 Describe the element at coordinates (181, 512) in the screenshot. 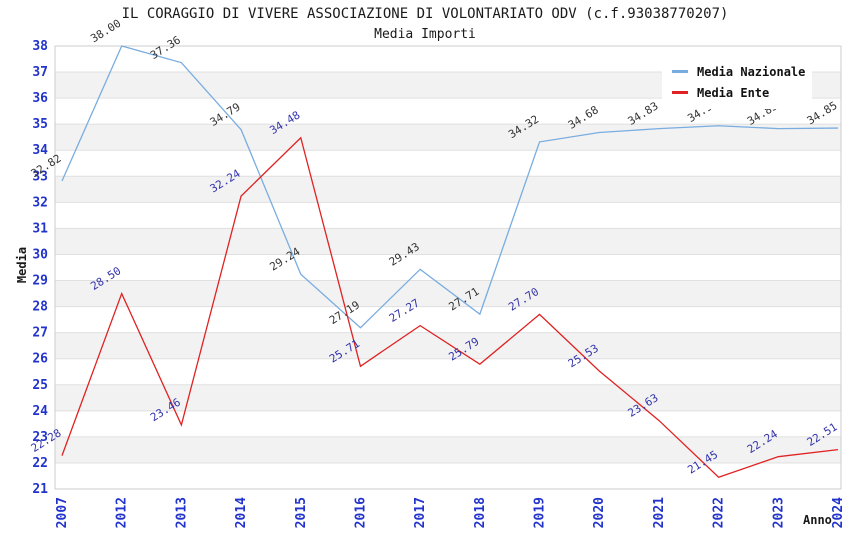

I see `x-tick-label: 2013` at that location.